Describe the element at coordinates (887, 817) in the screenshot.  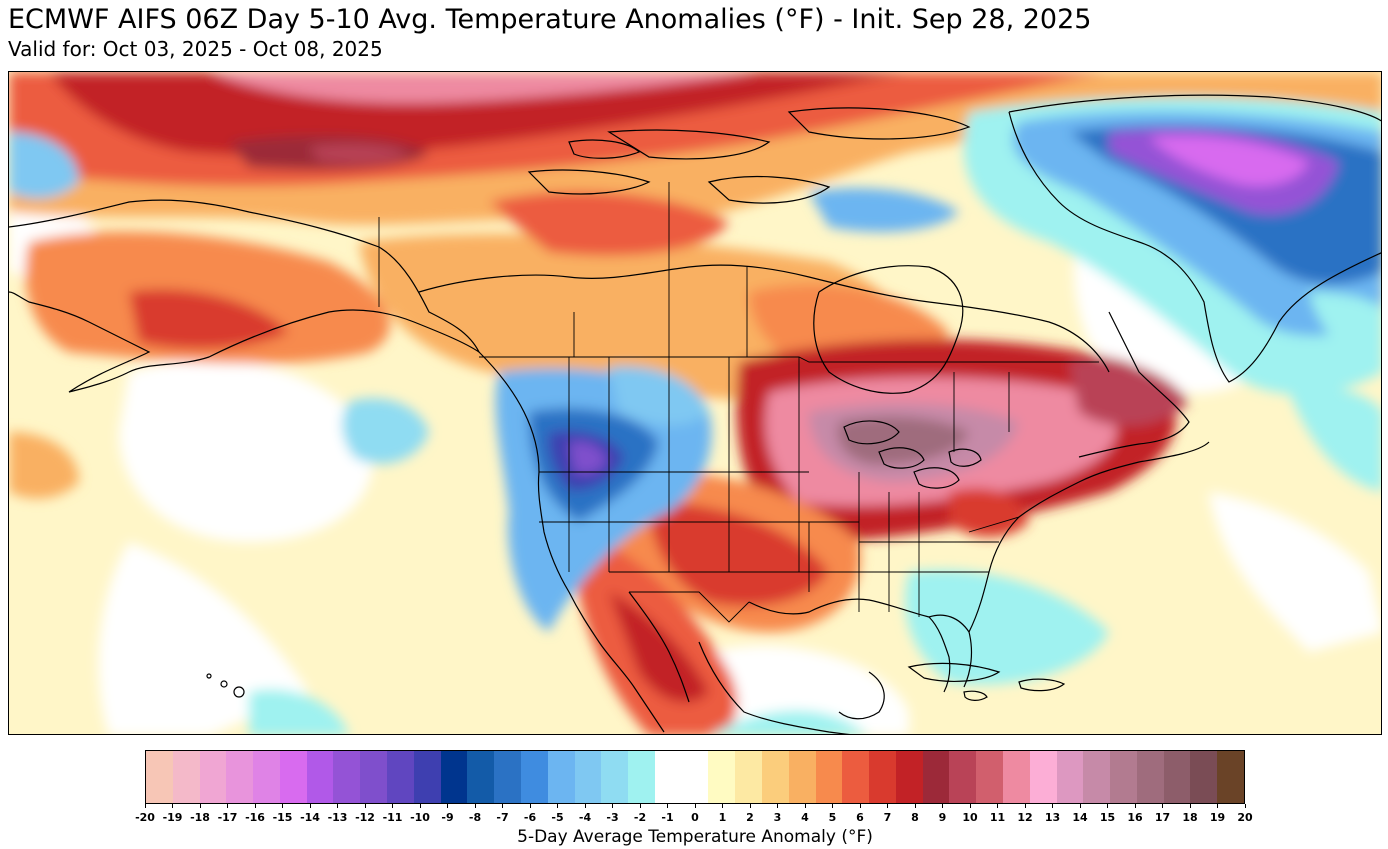
I see `colorbar-tick-label: 7` at that location.